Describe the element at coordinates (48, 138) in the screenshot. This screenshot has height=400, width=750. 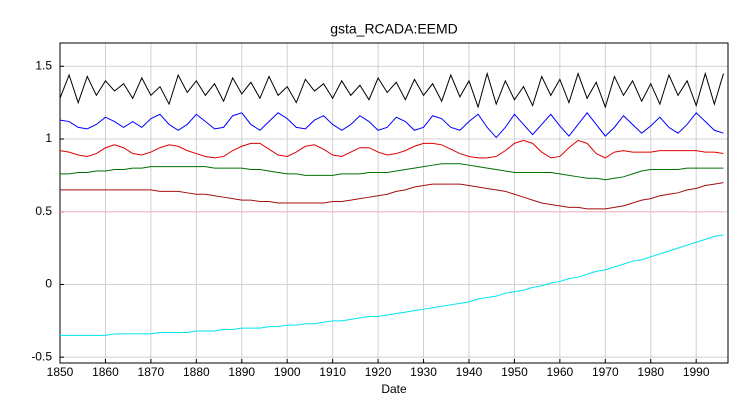
I see `y-tick-label: 1` at that location.